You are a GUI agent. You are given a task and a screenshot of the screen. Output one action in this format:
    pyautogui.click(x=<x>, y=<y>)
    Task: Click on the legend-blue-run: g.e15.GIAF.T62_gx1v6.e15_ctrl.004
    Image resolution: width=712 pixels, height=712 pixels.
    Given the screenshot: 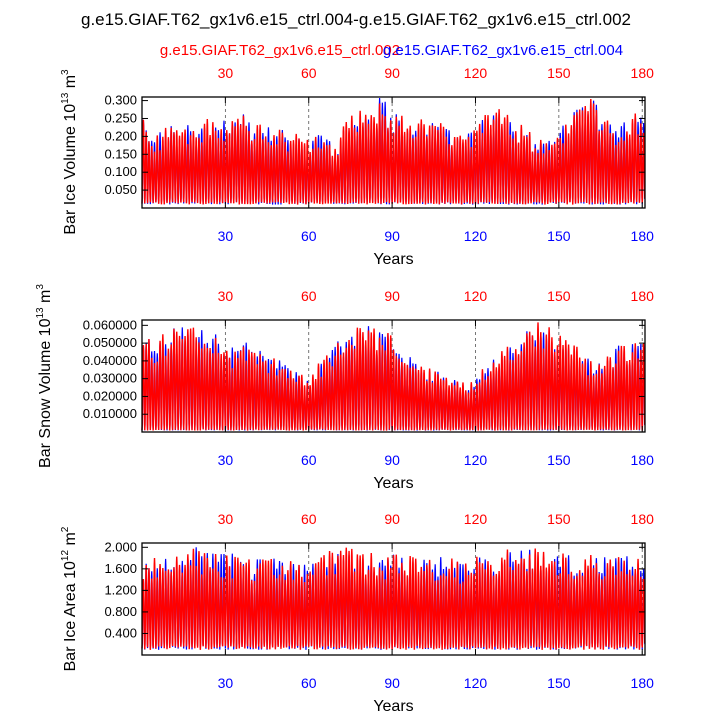 What is the action you would take?
    pyautogui.click(x=503, y=50)
    